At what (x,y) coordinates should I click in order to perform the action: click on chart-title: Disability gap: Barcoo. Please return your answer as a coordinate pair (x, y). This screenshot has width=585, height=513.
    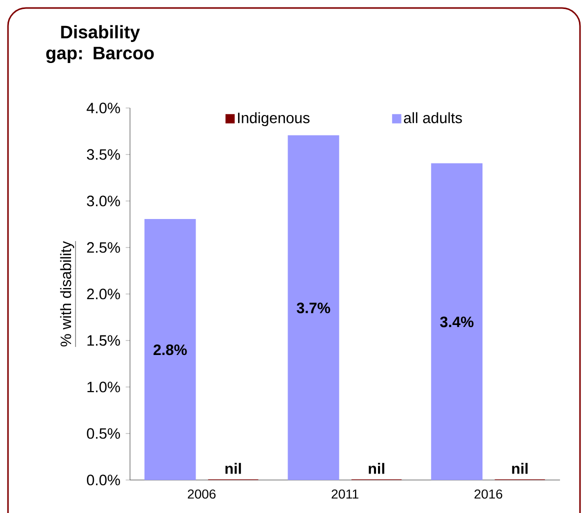
    Looking at the image, I should click on (100, 44).